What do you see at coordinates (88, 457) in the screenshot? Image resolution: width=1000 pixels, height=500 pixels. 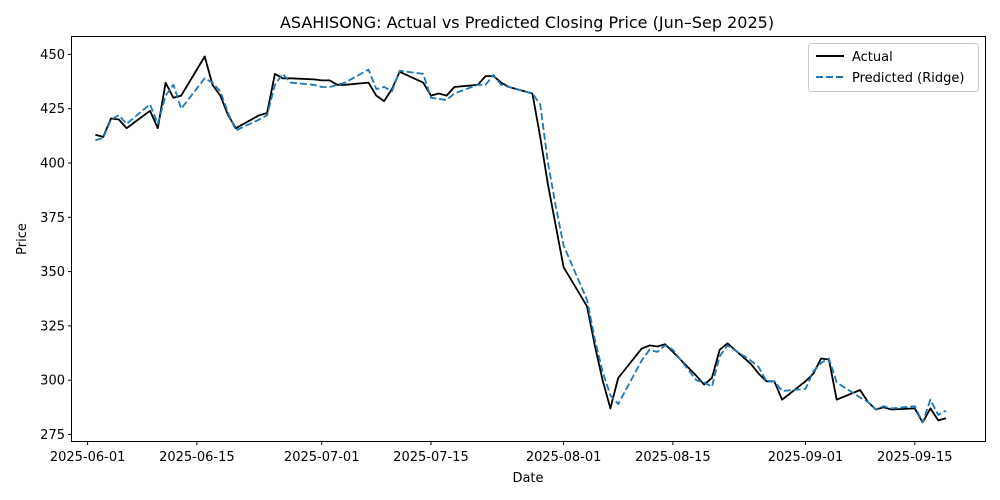 I see `x-tick-label: 2025-06-01` at bounding box center [88, 457].